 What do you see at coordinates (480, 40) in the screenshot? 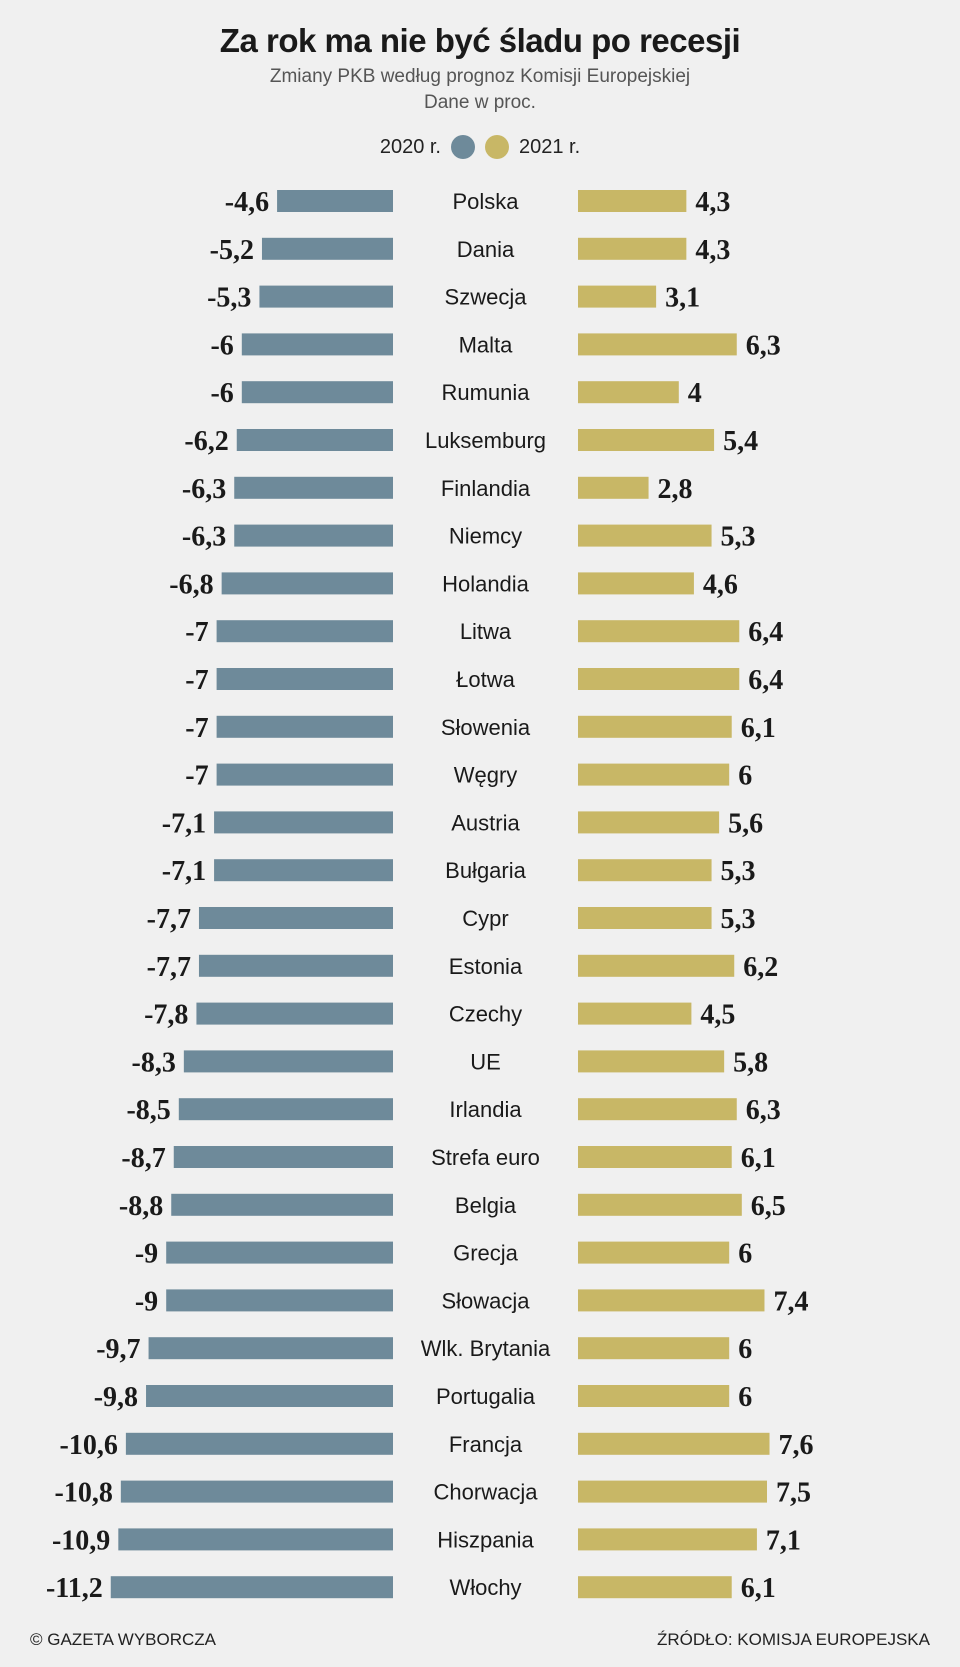
I see `chart-title: Za rok ma nie być śladu po recesji` at bounding box center [480, 40].